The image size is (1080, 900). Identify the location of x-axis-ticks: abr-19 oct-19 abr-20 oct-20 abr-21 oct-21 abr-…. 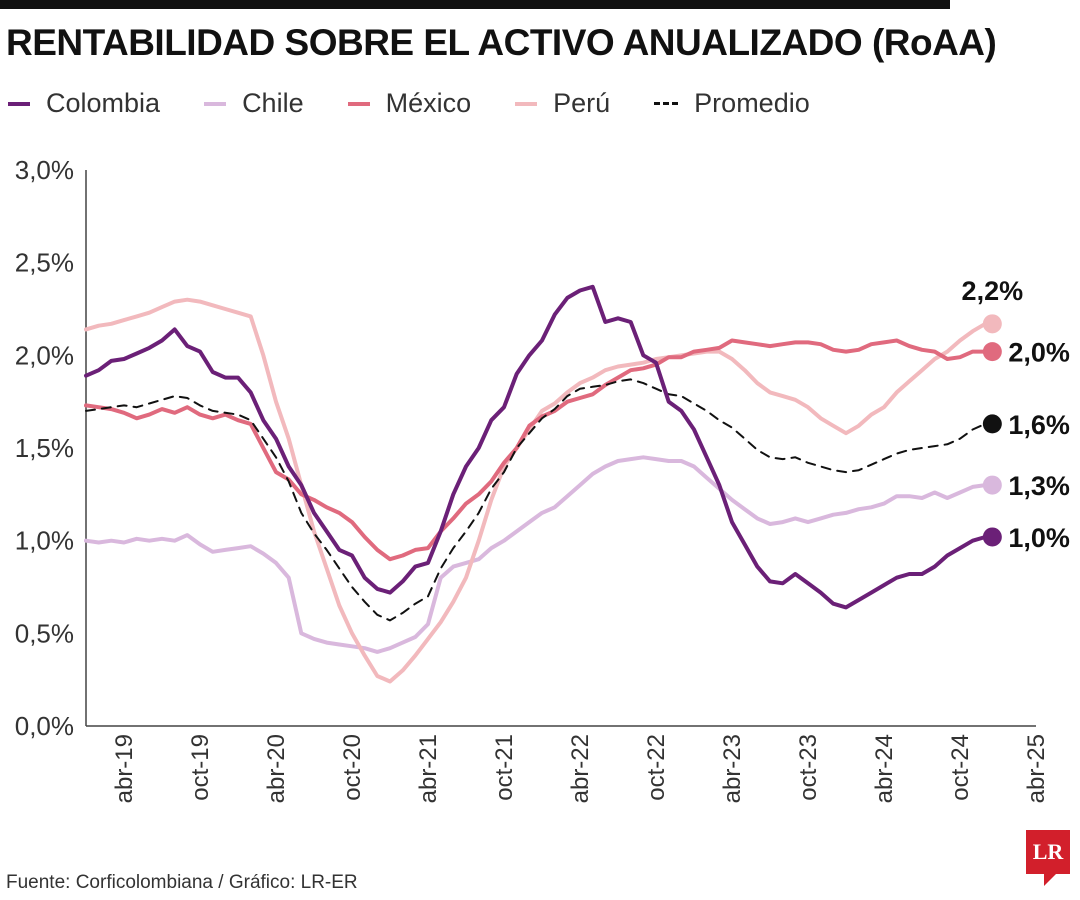
(580, 768).